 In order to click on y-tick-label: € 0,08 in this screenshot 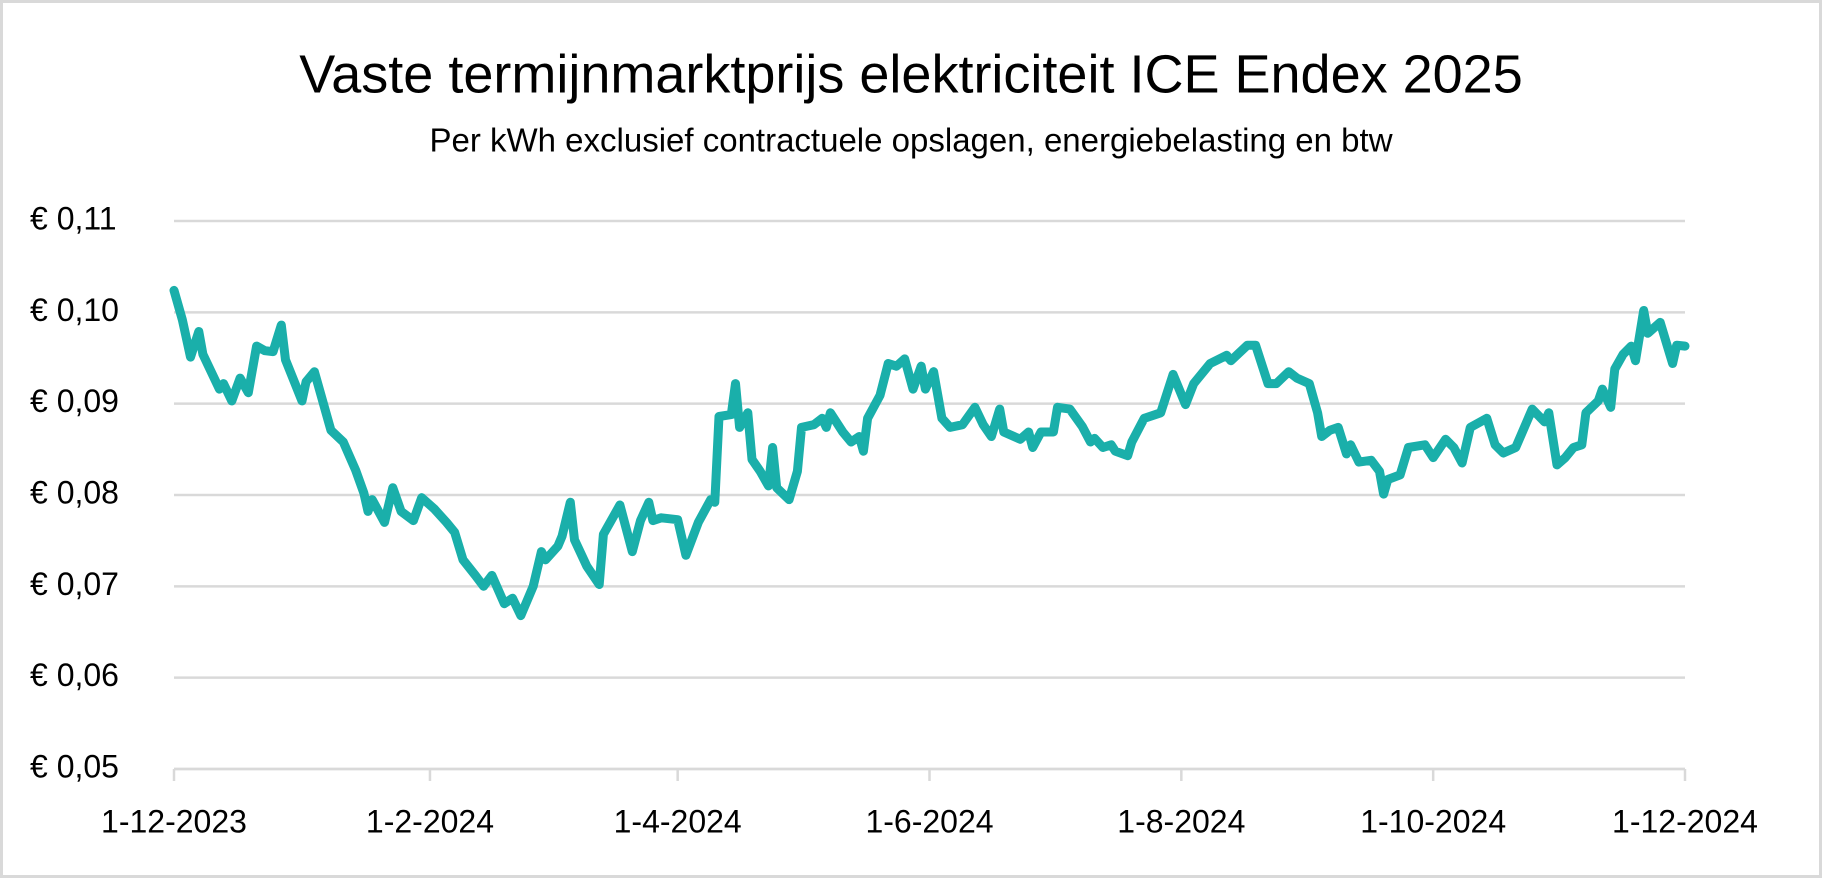, I will do `click(74, 492)`.